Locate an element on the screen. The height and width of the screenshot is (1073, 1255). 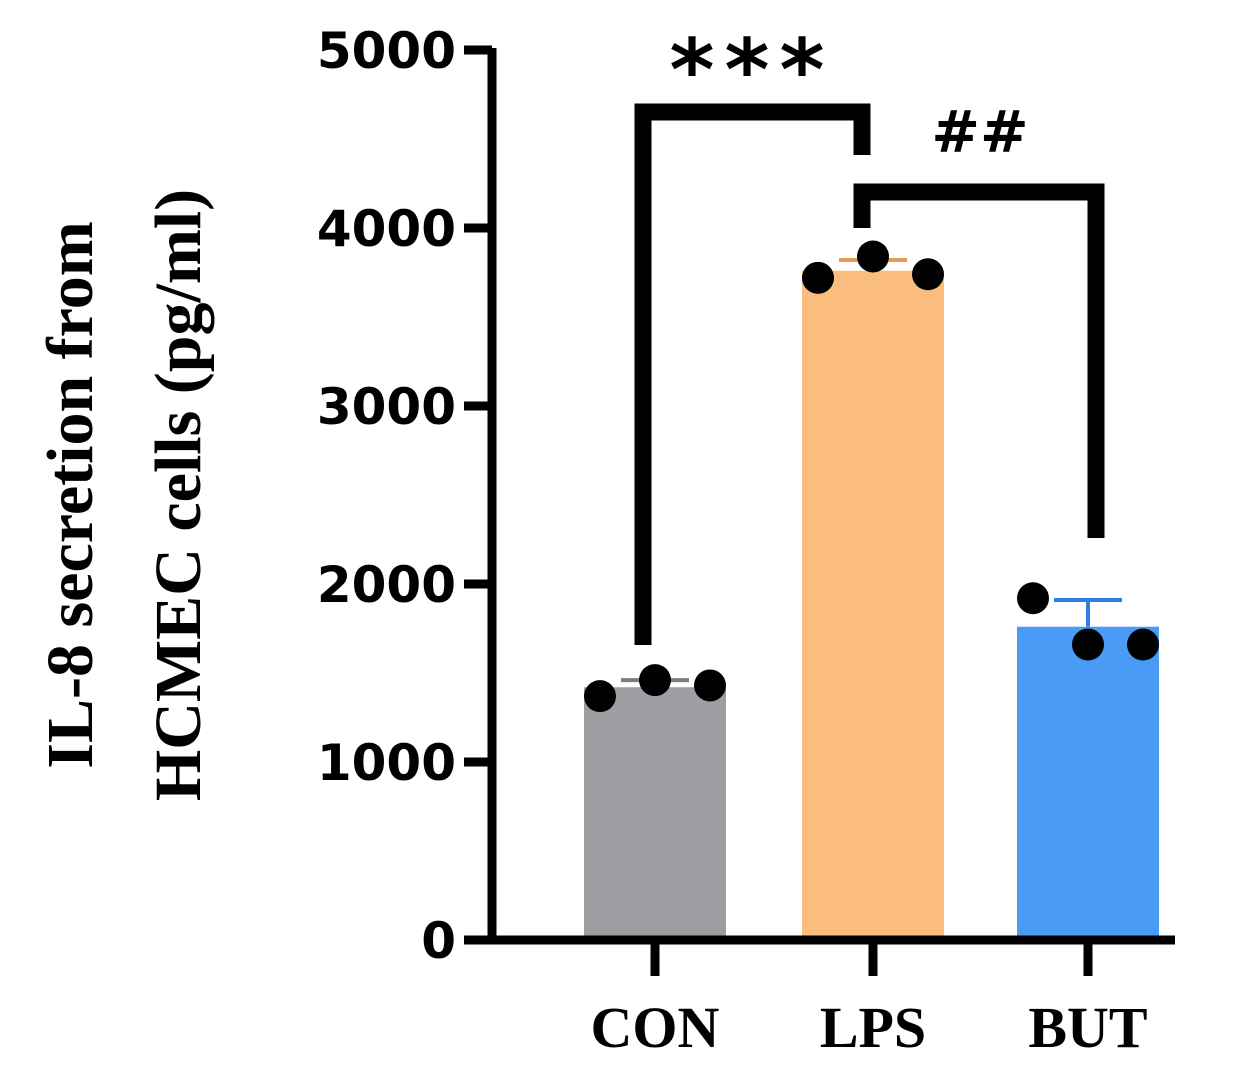
significance-label-con-lps: *** is located at coordinates (752, 71).